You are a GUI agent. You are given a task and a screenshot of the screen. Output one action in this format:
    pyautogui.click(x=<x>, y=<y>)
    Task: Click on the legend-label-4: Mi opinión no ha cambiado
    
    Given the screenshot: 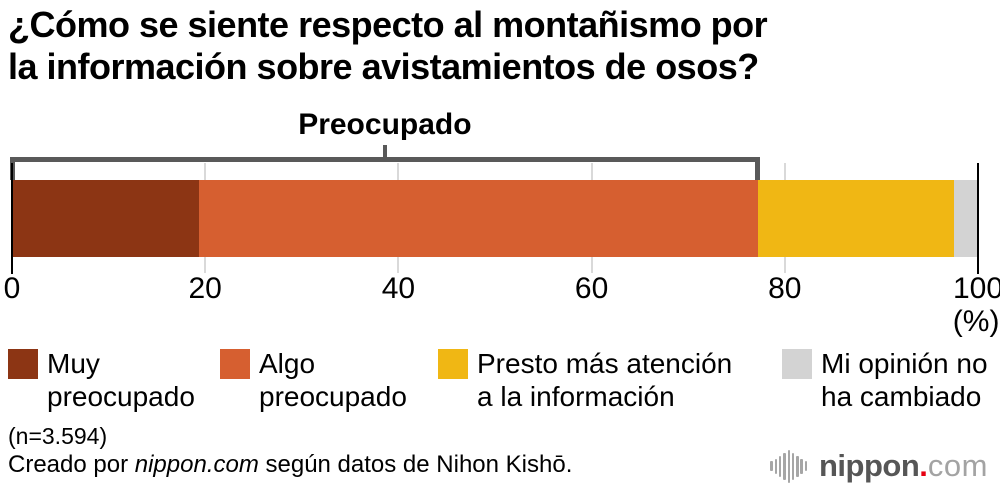 What is the action you would take?
    pyautogui.click(x=904, y=380)
    